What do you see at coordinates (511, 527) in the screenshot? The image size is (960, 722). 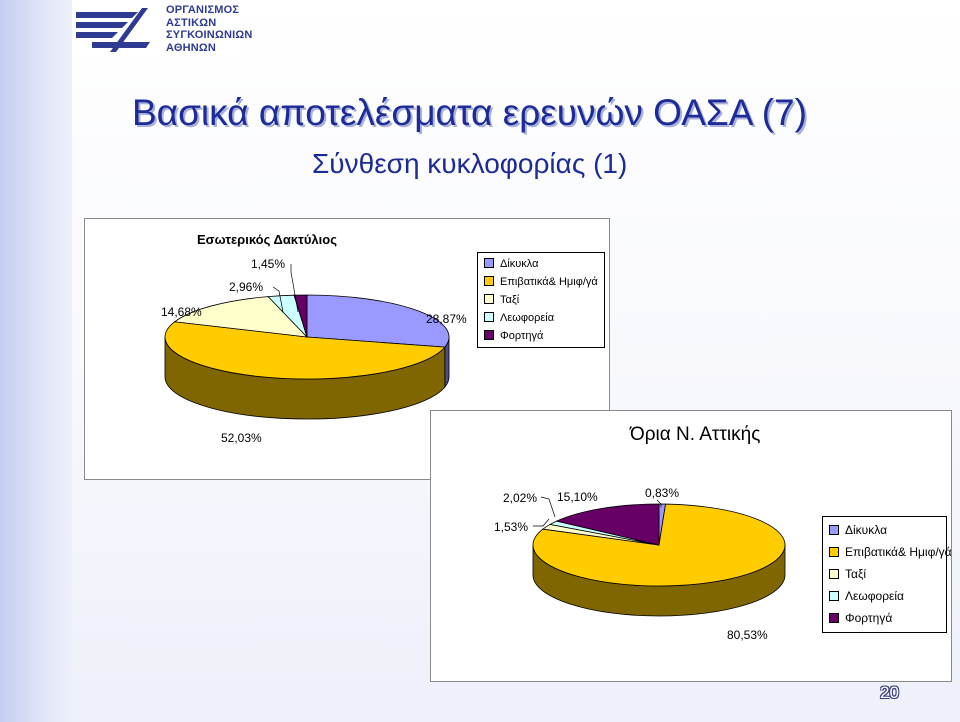 I see `data-label: 1,53%` at bounding box center [511, 527].